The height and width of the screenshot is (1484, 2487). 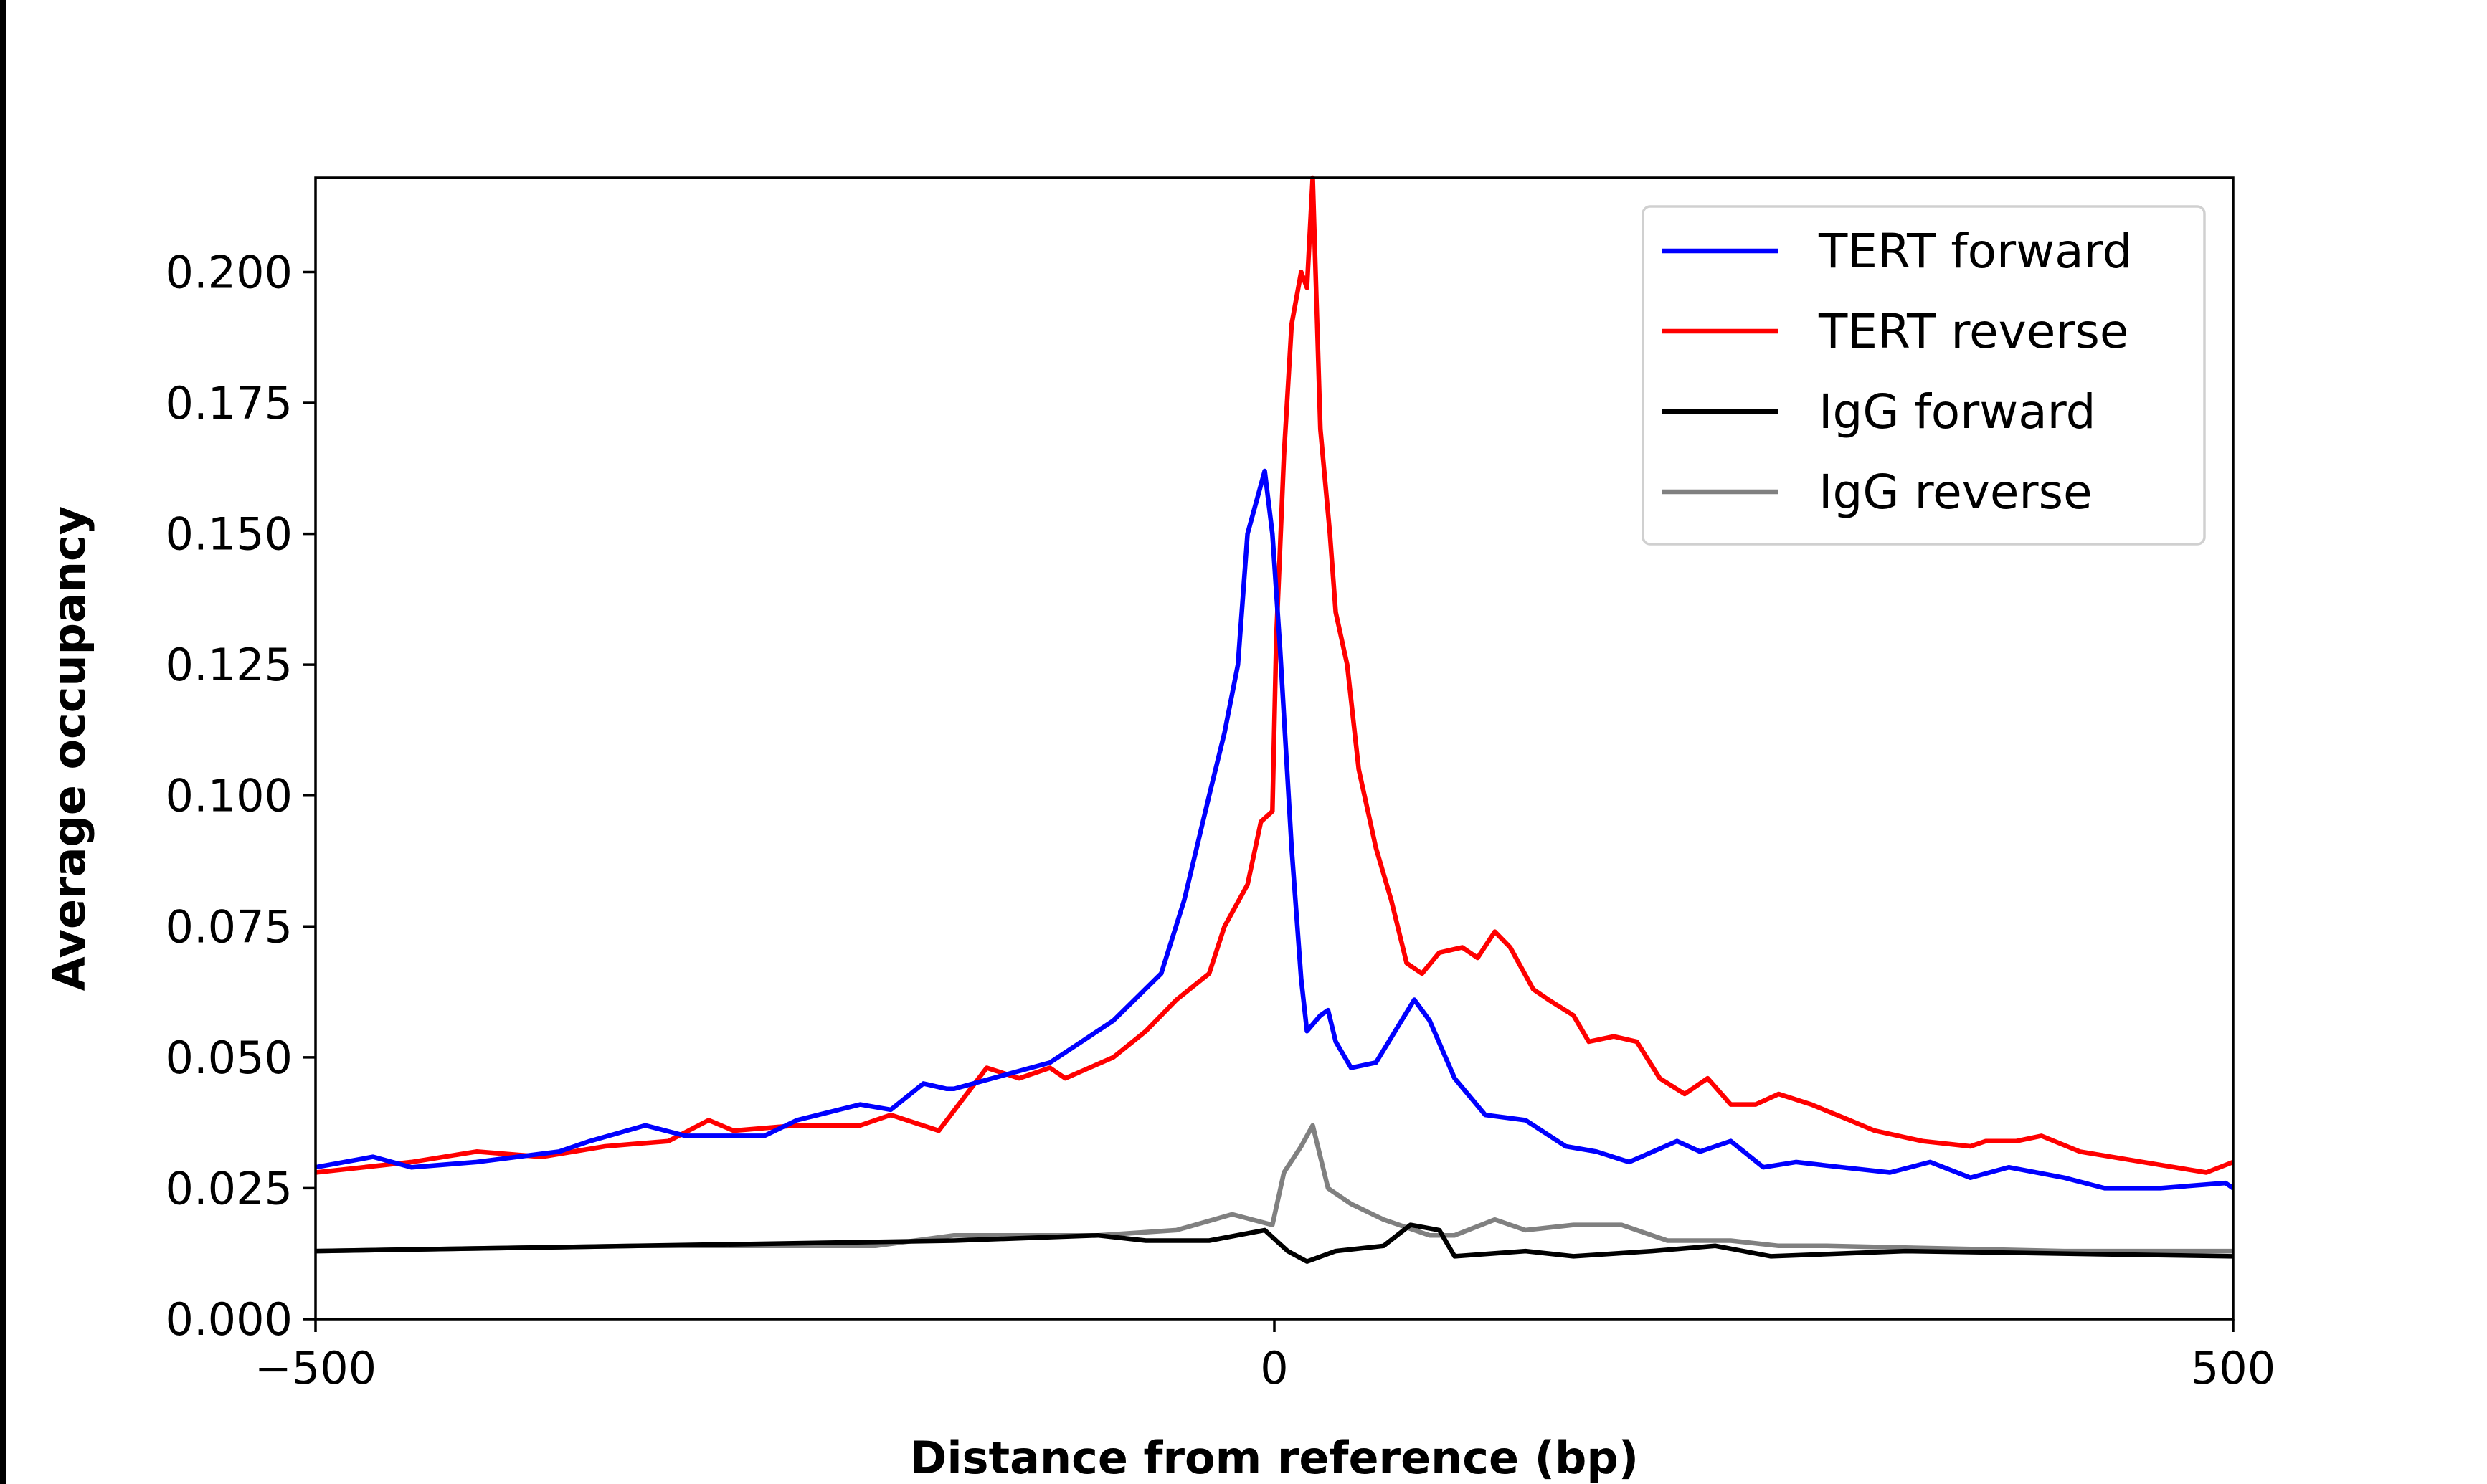 I want to click on y-tick-label: 0.150, so click(x=230, y=534).